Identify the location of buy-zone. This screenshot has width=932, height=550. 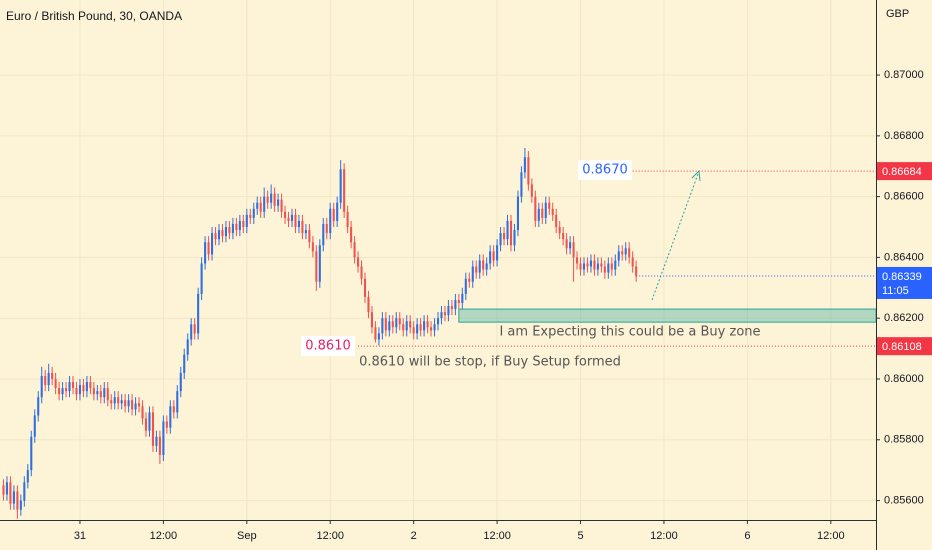
(667, 315).